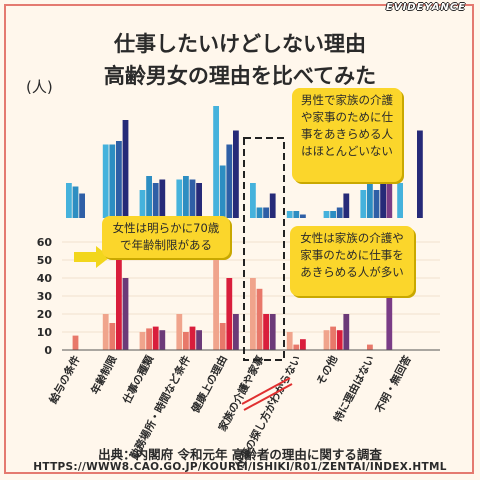 This screenshot has height=480, width=480. I want to click on female-age-callout: 女性は明らかに70歳で年齢制限がある, so click(166, 237).